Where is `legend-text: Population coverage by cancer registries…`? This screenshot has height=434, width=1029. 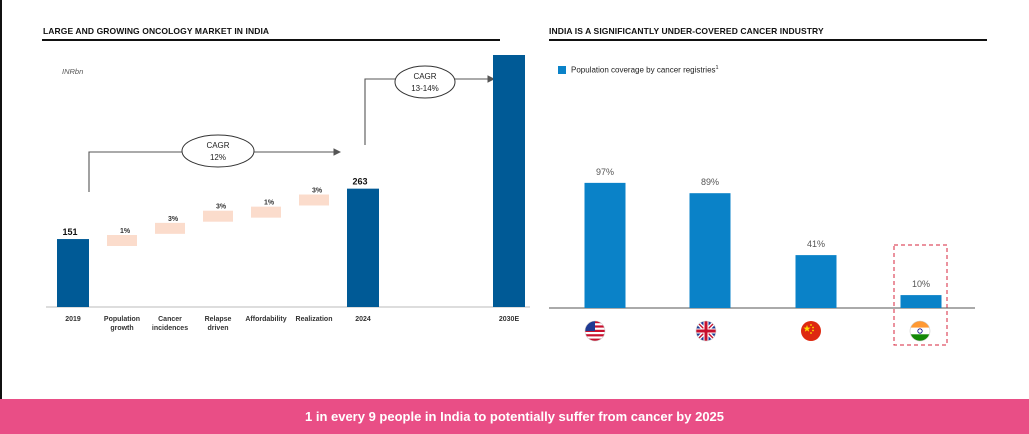
legend-text: Population coverage by cancer registries… is located at coordinates (645, 70).